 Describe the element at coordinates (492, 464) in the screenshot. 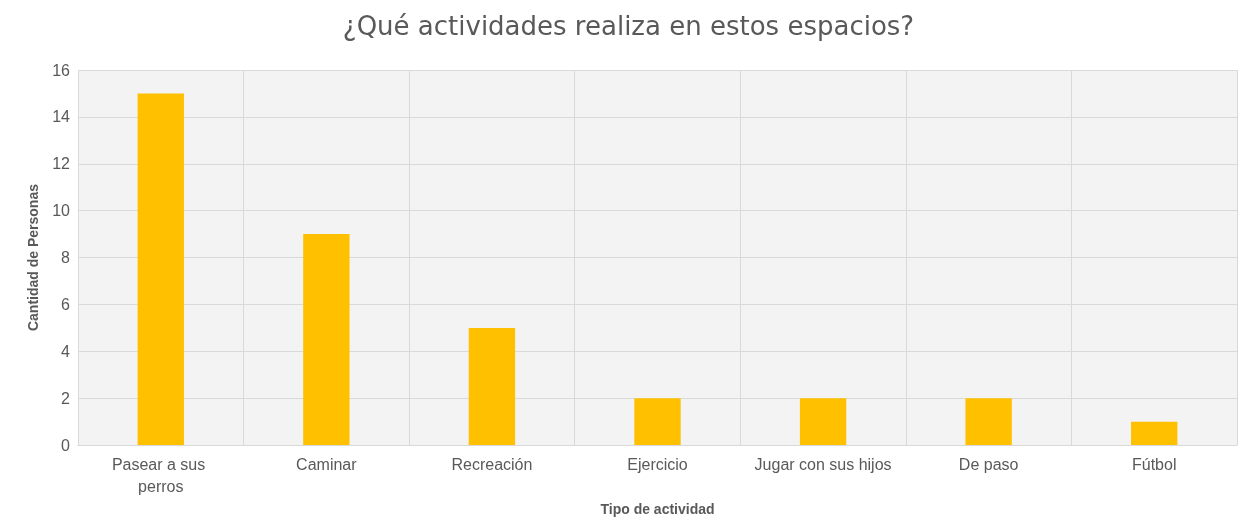

I see `x-tick-label: Recreación` at that location.